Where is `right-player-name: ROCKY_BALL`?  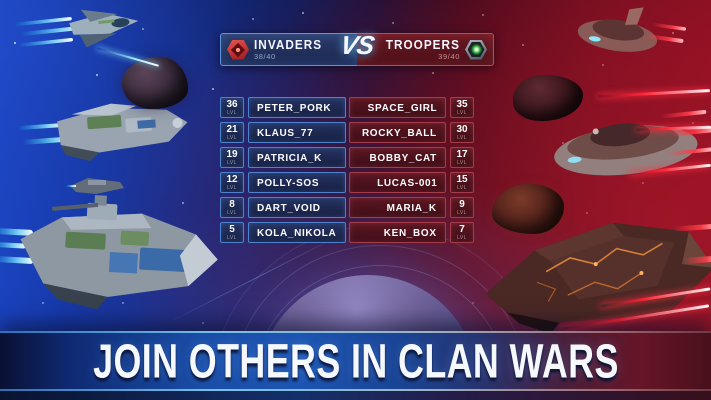 right-player-name: ROCKY_BALL is located at coordinates (397, 132).